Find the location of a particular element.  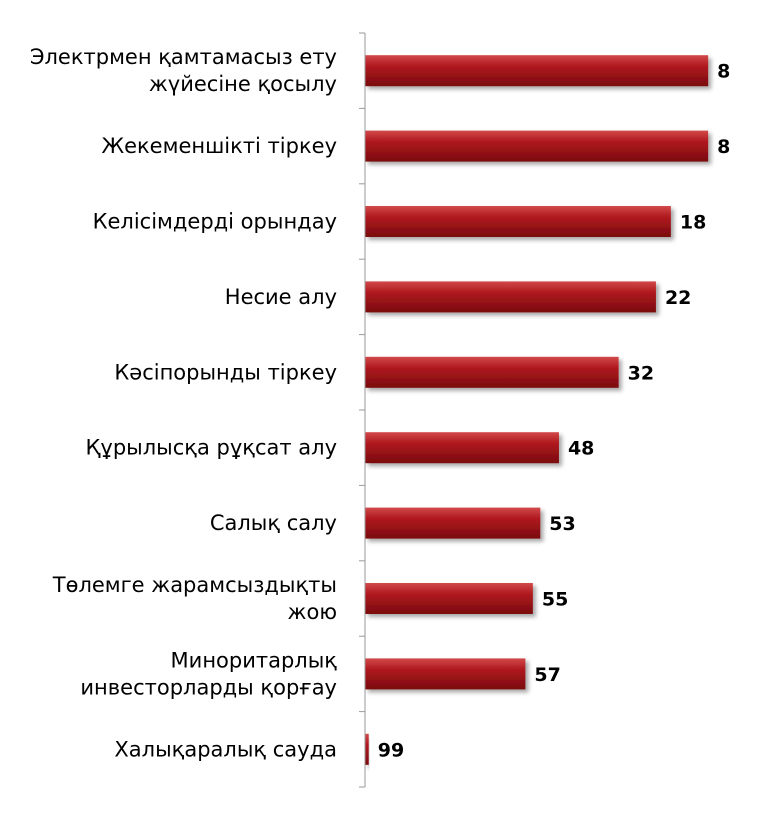

data-label: 48 is located at coordinates (581, 449).